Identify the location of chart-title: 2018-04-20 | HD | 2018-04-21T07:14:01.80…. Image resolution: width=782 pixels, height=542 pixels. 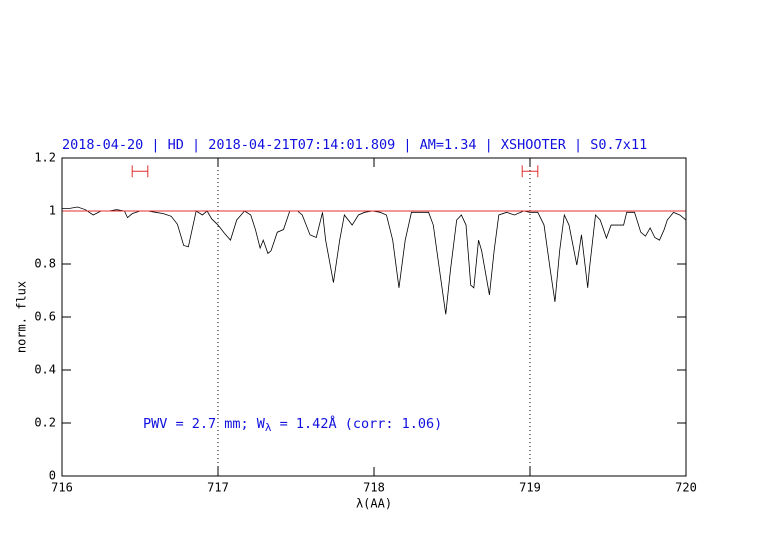
(354, 145).